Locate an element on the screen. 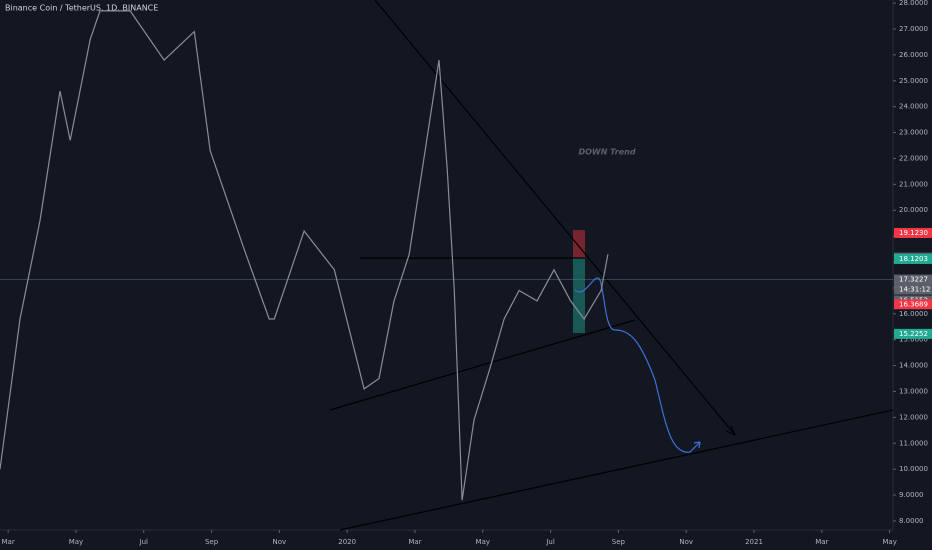 The width and height of the screenshot is (932, 550). price-tag-label: 19.1230 is located at coordinates (913, 233).